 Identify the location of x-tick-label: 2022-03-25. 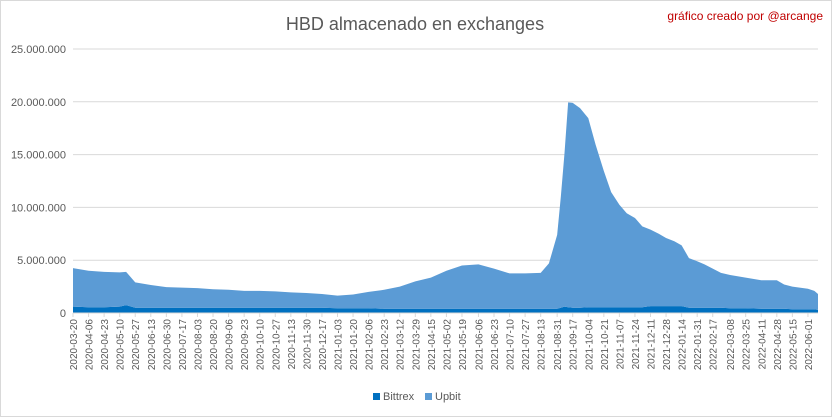
(747, 345).